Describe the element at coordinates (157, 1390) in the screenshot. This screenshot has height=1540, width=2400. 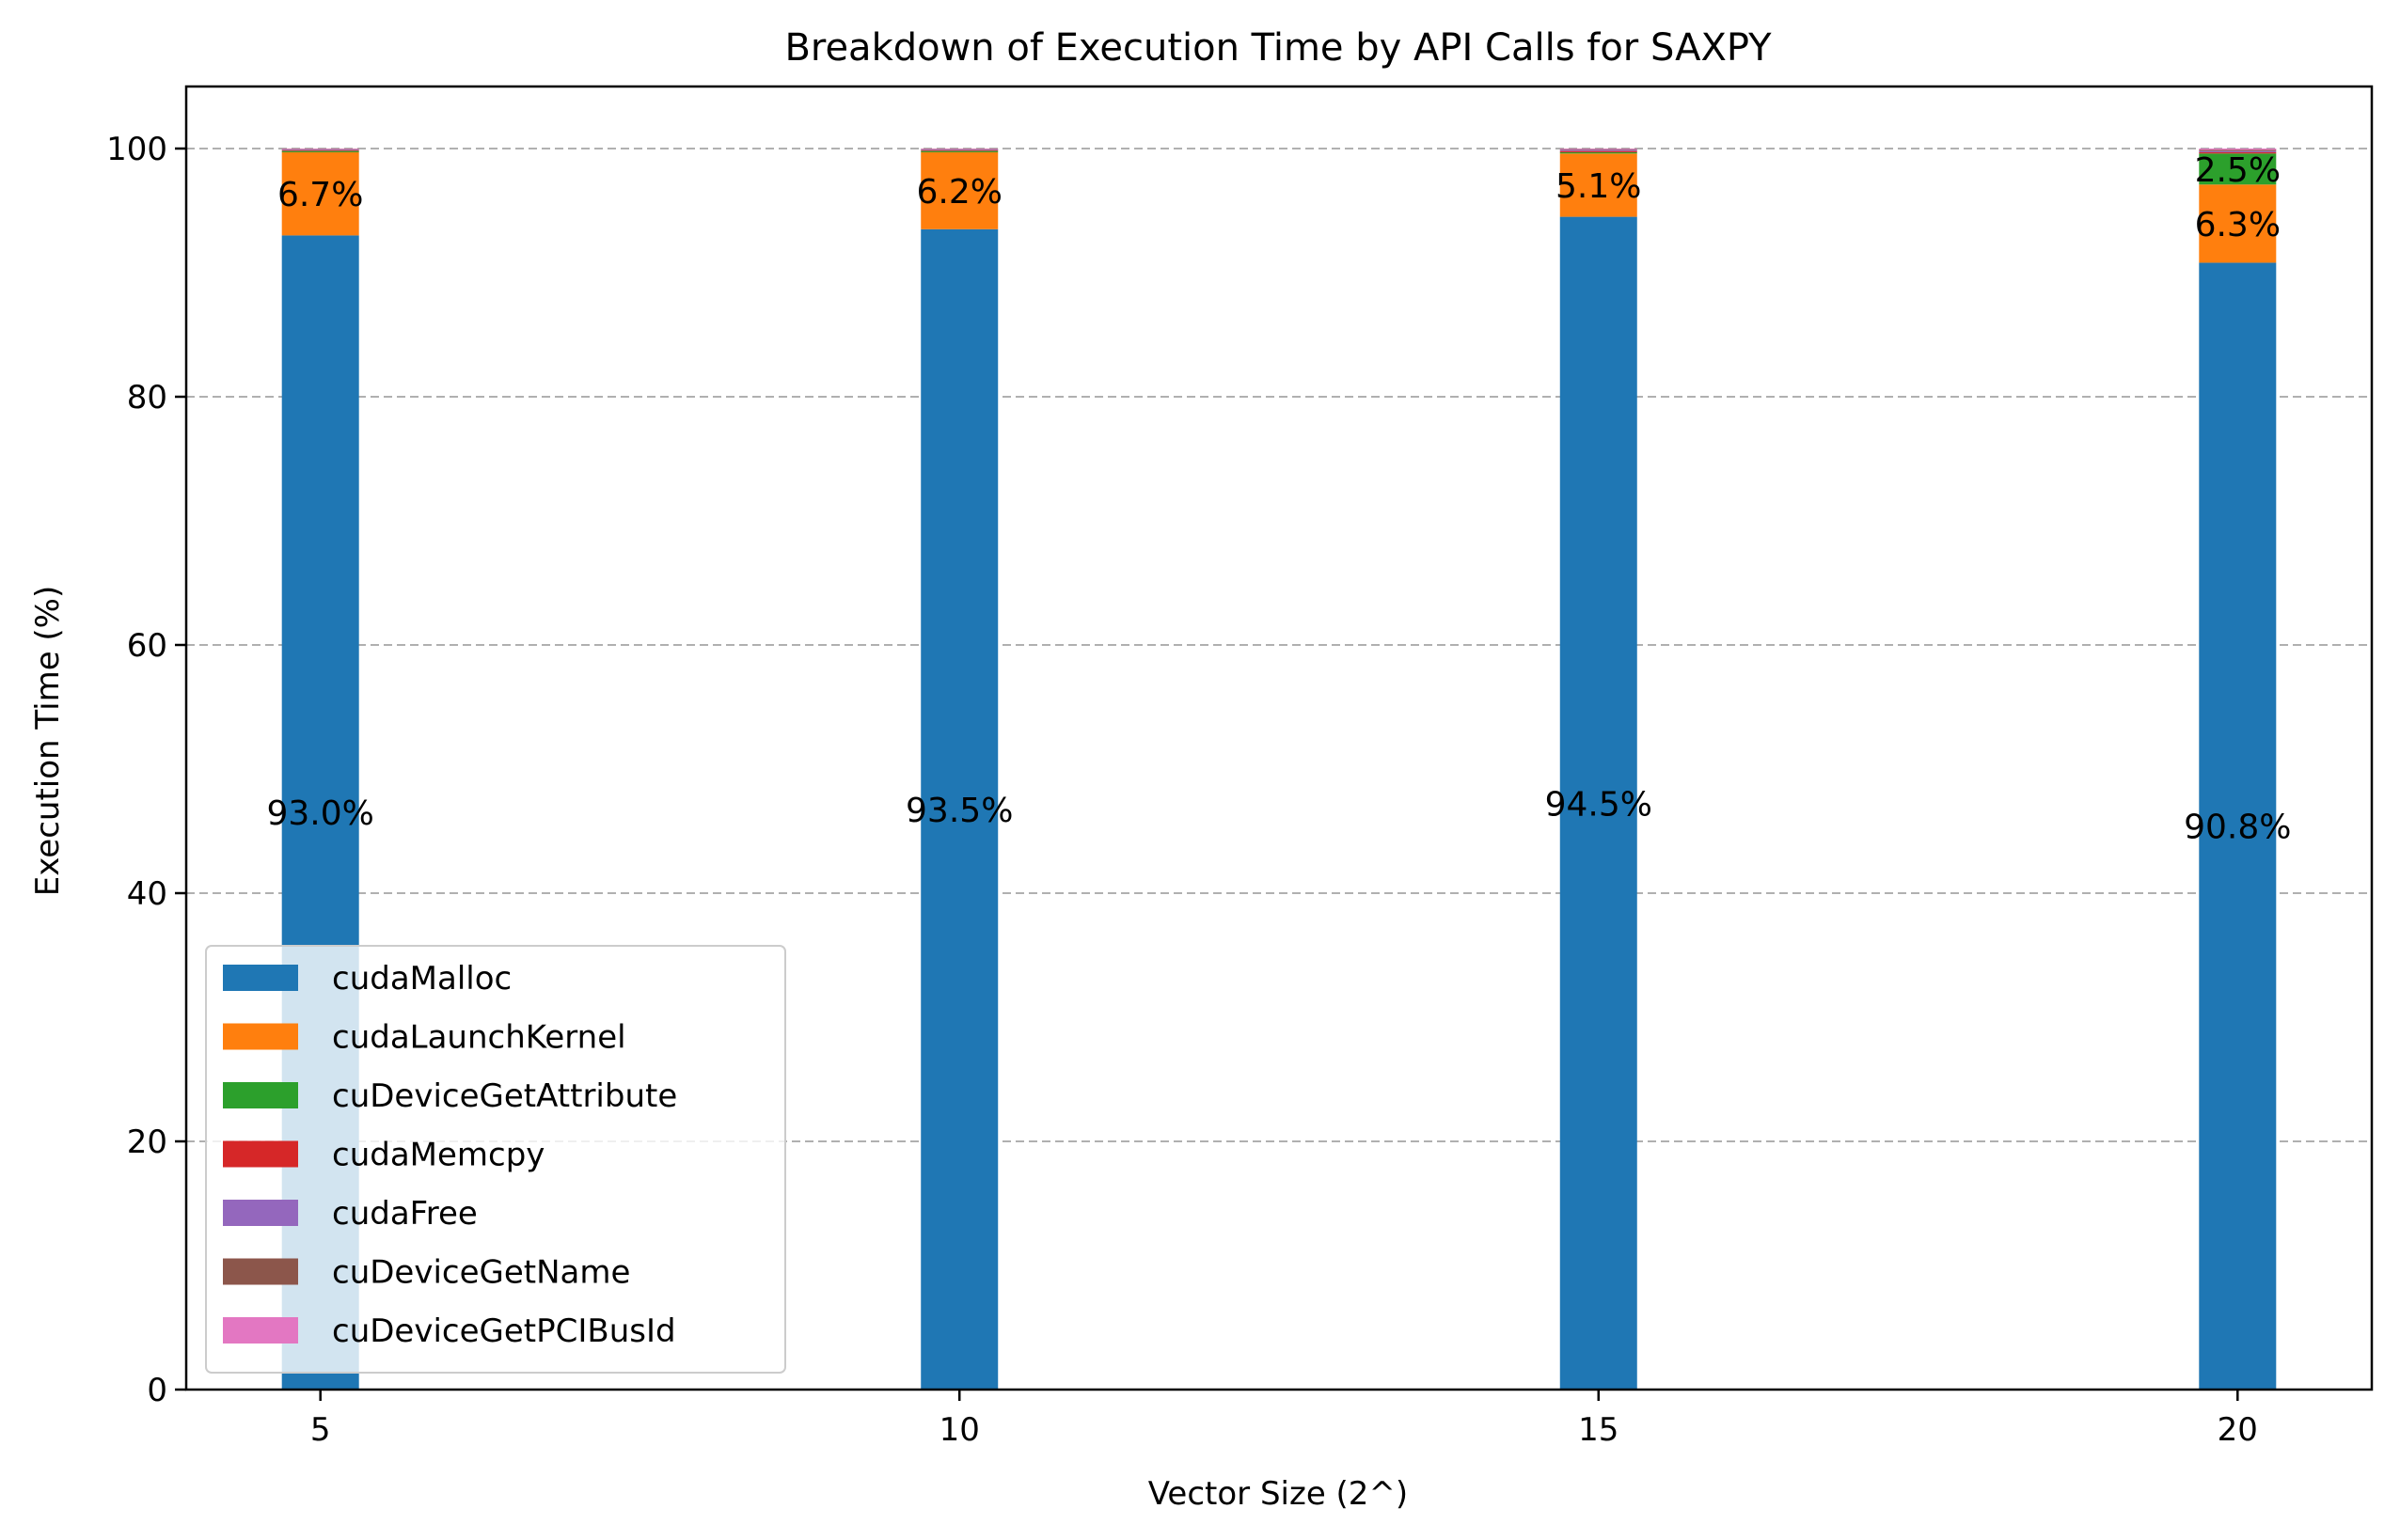
I see `y-tick-label: 0` at that location.